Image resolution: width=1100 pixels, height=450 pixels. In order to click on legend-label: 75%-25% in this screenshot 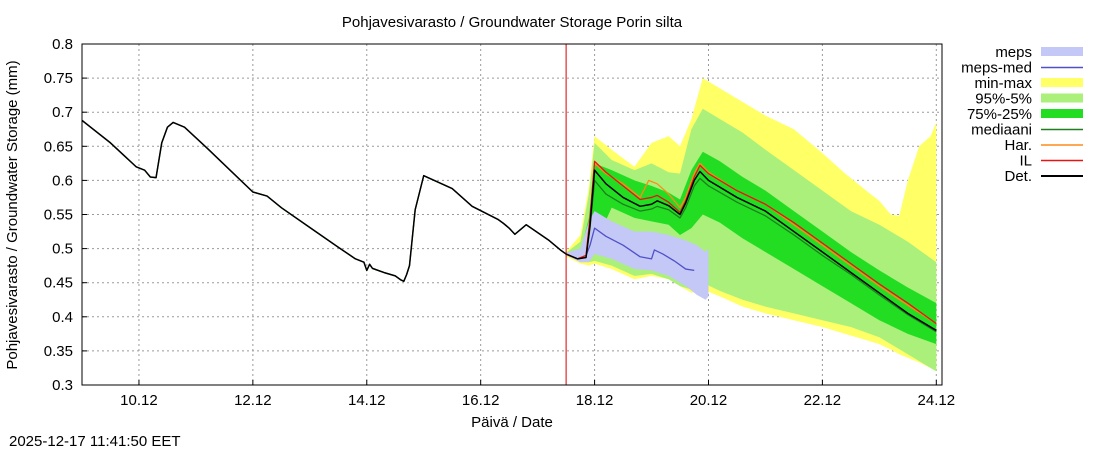, I will do `click(999, 114)`.